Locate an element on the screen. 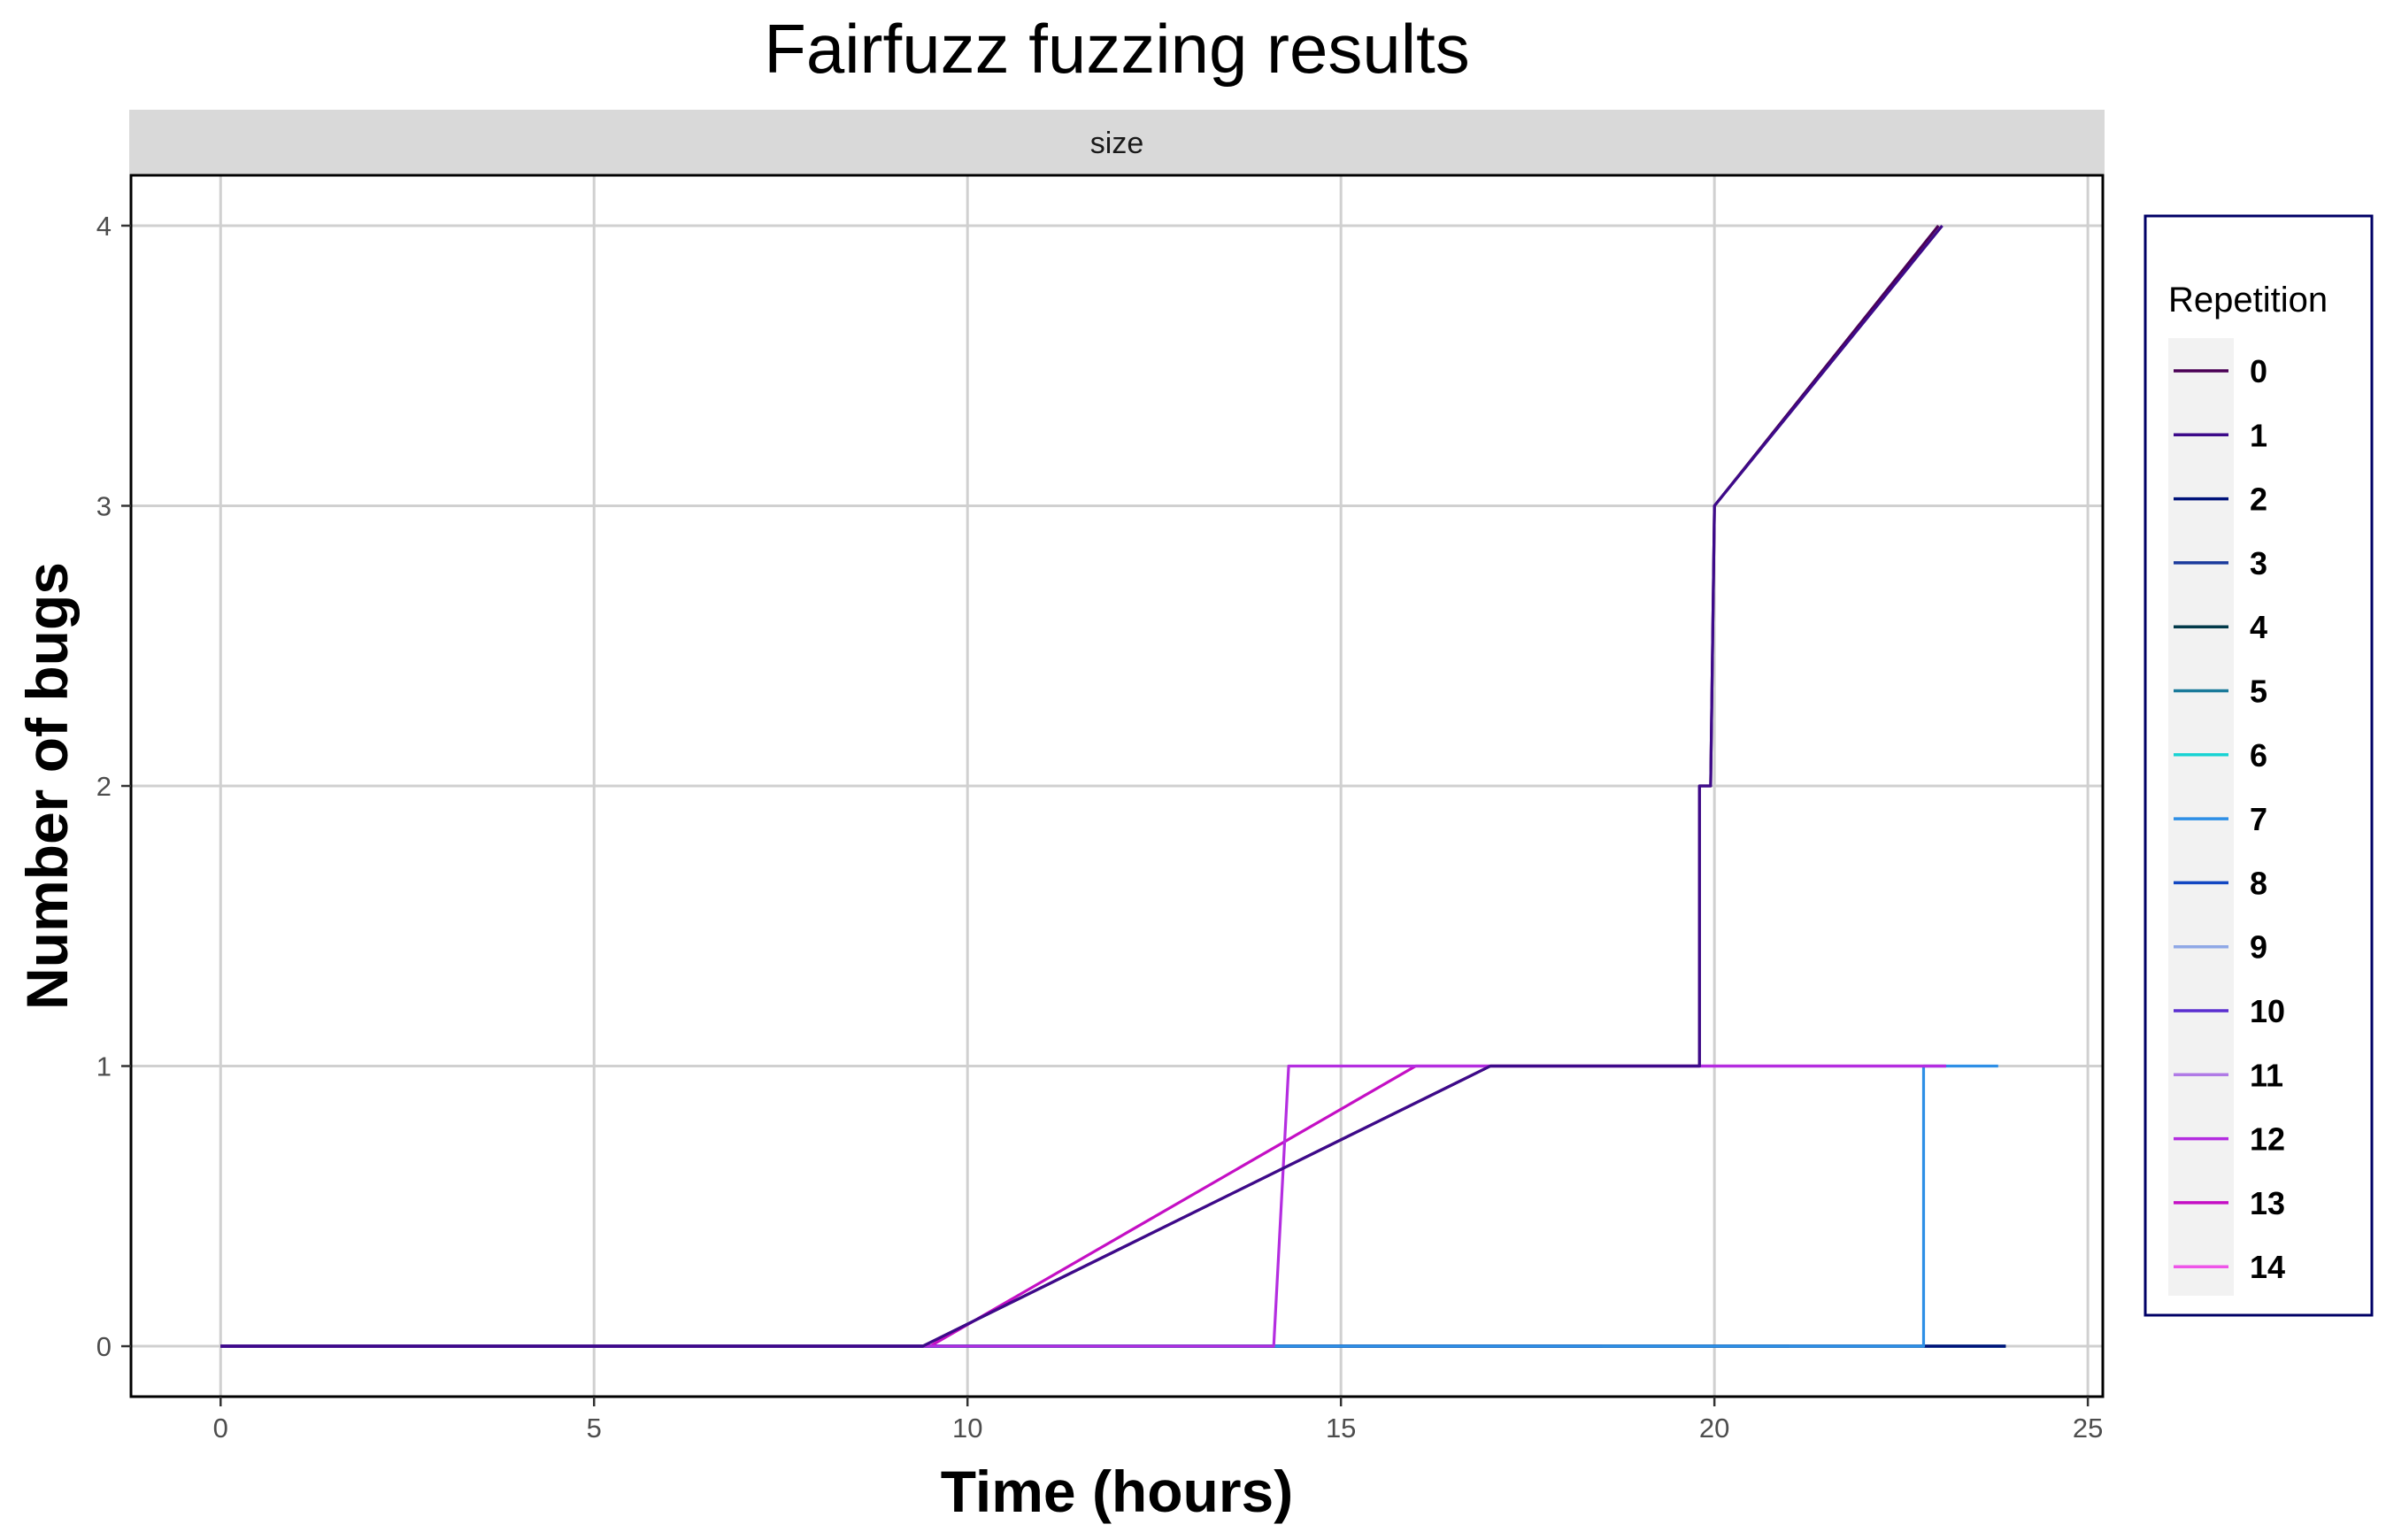 The width and height of the screenshot is (2386, 1540). legend-label-6: 6 is located at coordinates (2258, 756).